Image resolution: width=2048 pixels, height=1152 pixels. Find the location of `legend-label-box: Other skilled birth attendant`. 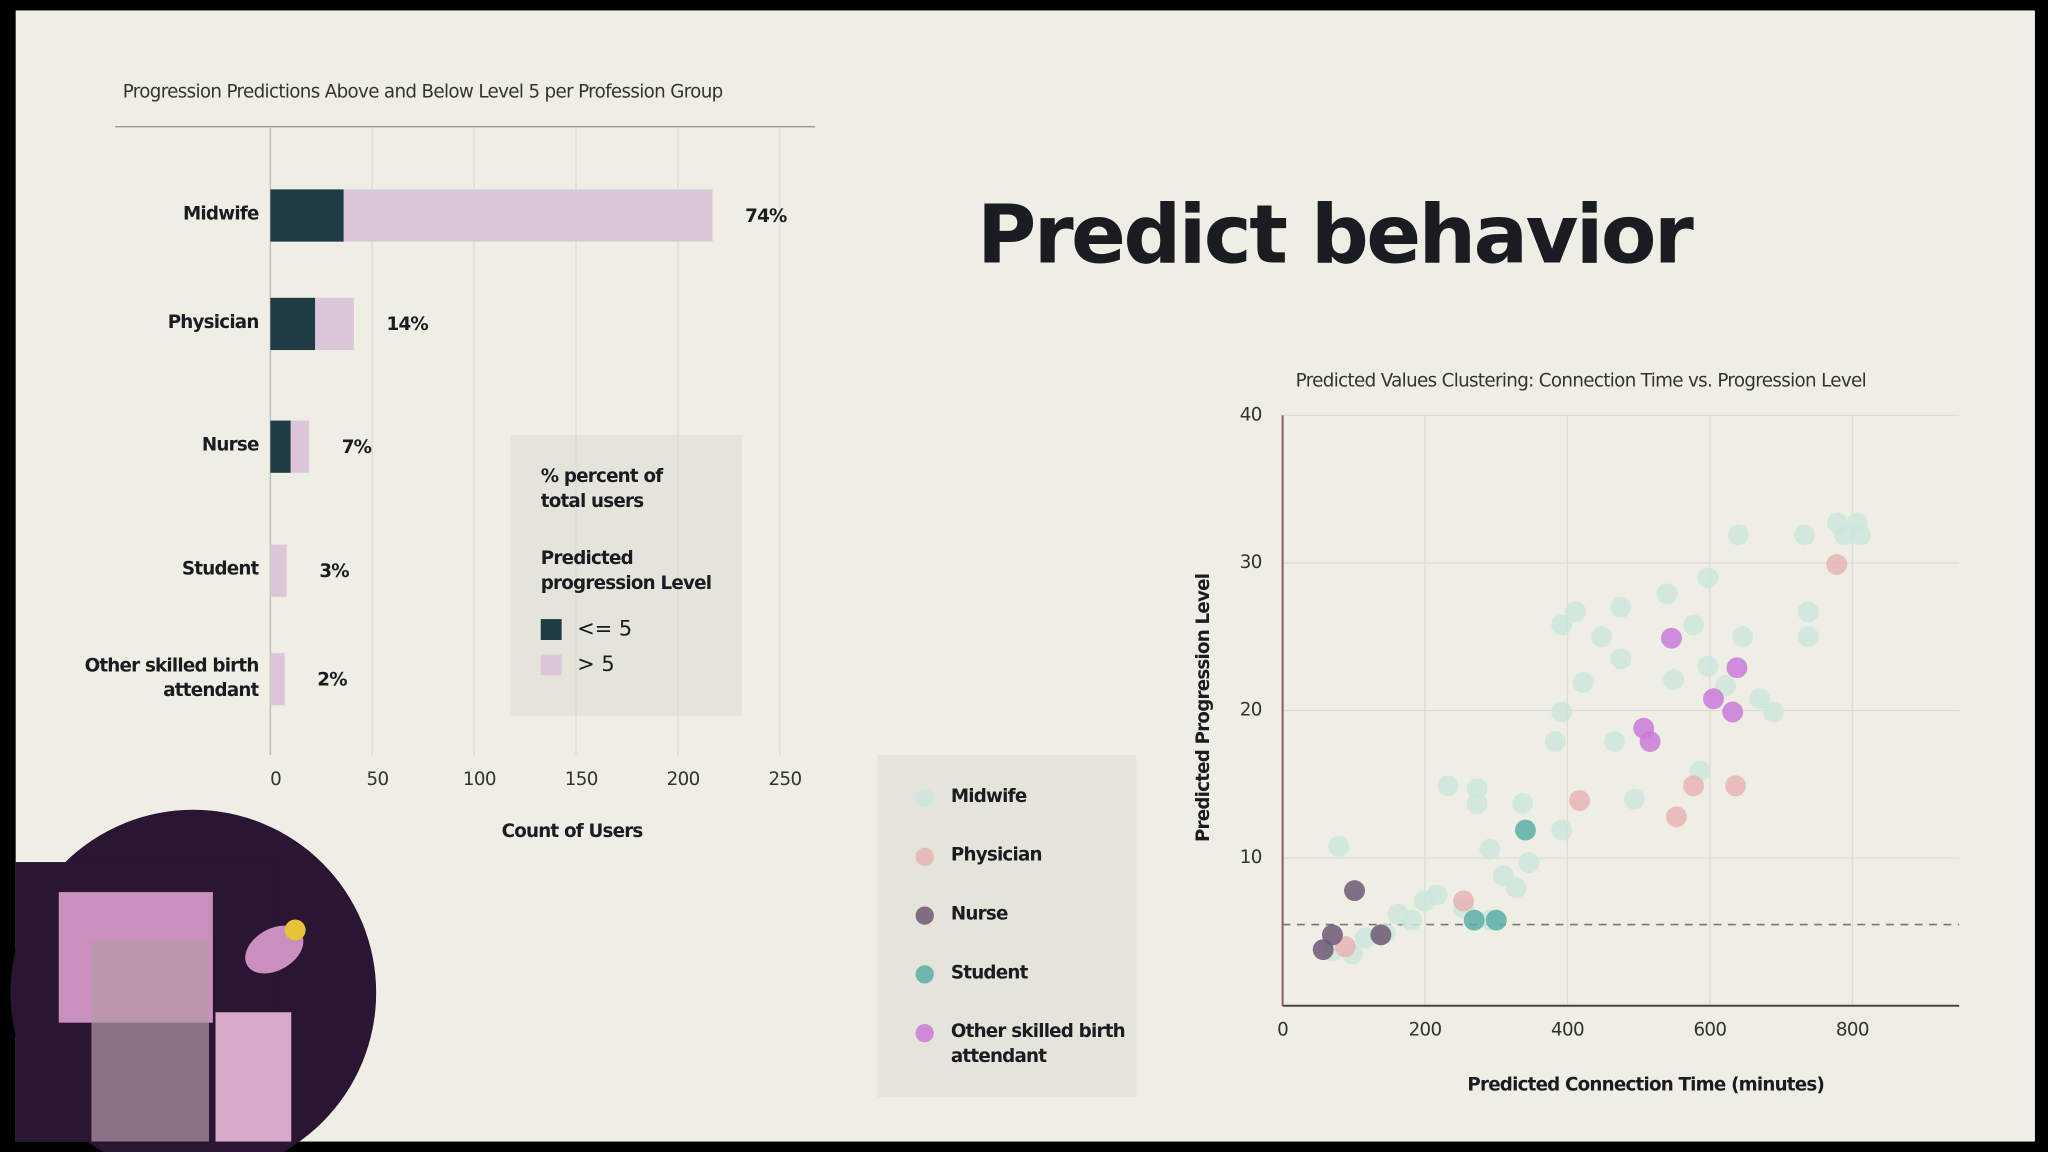

legend-label-box: Other skilled birth attendant is located at coordinates (1038, 1044).